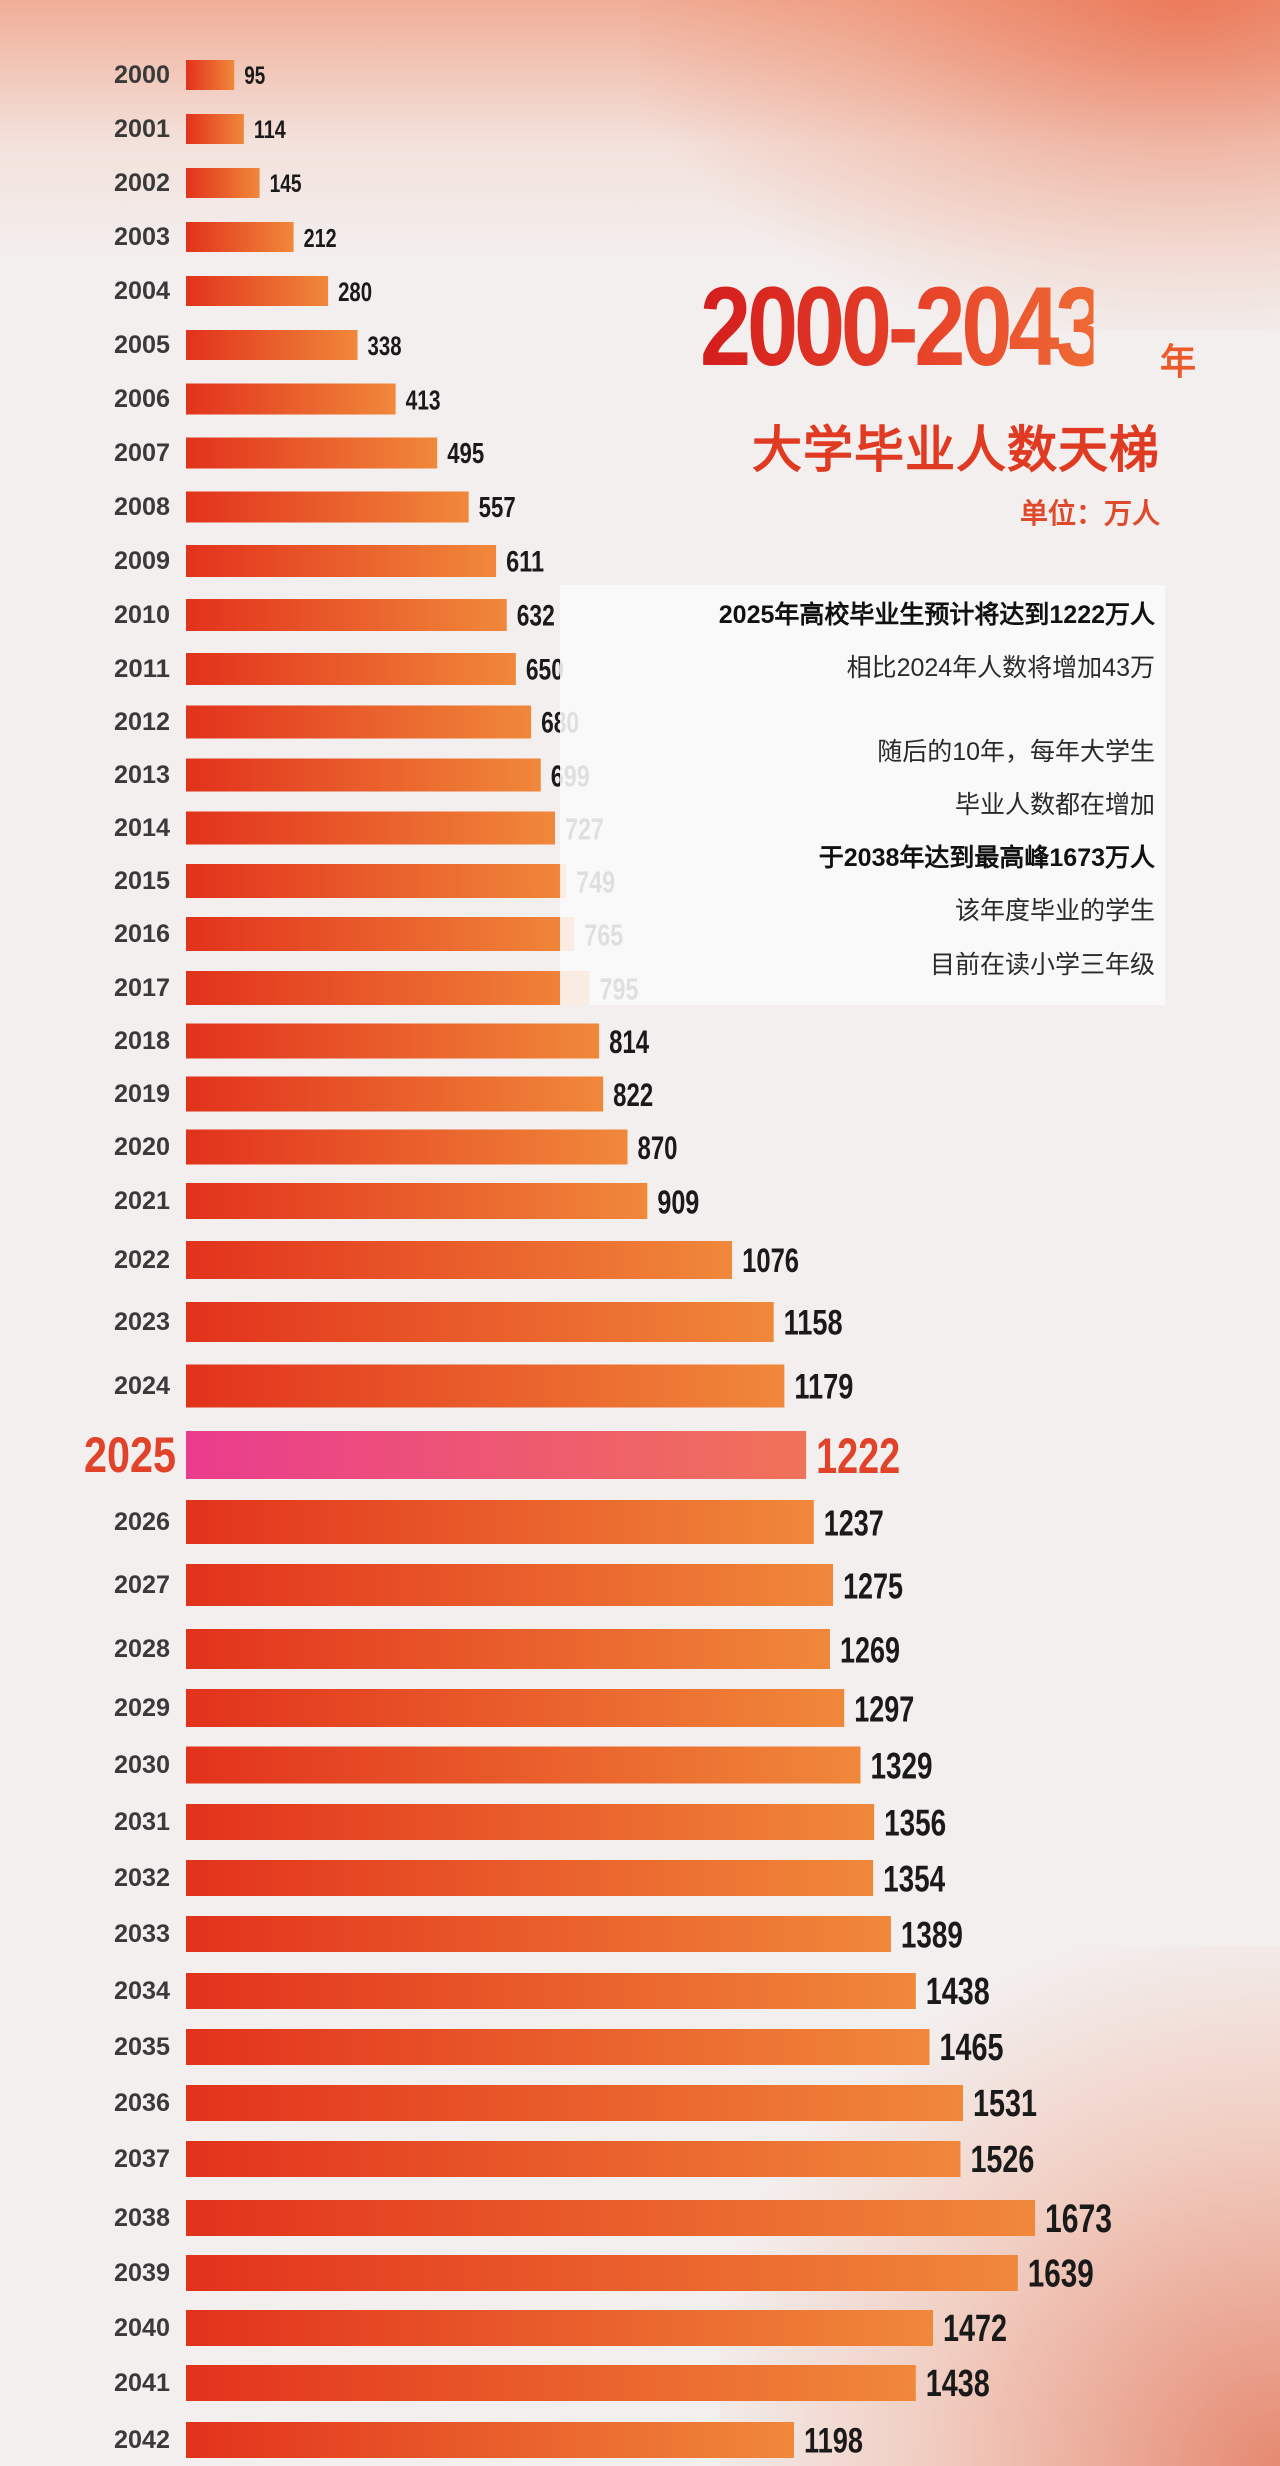  Describe the element at coordinates (884, 1709) in the screenshot. I see `value-label-2029: 1297` at that location.